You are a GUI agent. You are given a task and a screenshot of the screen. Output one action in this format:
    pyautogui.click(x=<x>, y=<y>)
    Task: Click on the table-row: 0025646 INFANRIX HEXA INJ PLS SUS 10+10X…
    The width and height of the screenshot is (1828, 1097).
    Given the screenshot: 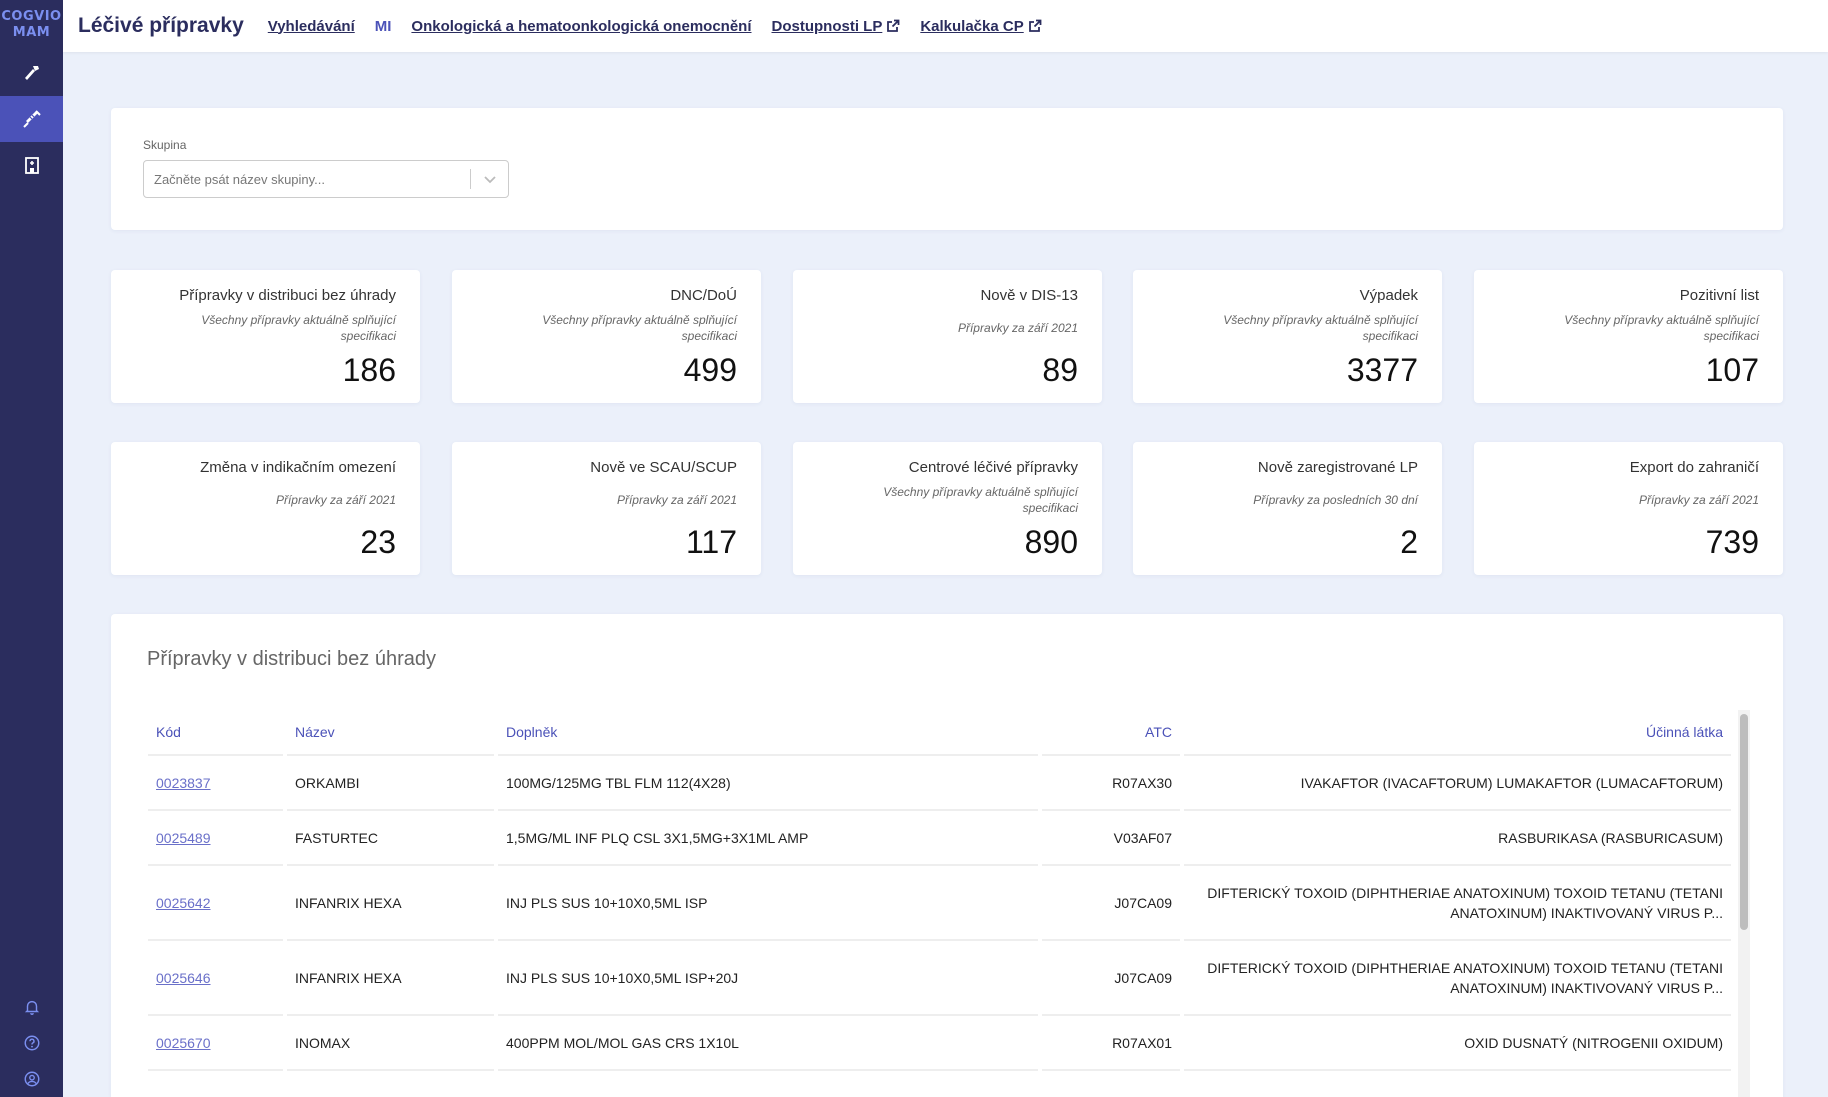 What is the action you would take?
    pyautogui.click(x=939, y=978)
    